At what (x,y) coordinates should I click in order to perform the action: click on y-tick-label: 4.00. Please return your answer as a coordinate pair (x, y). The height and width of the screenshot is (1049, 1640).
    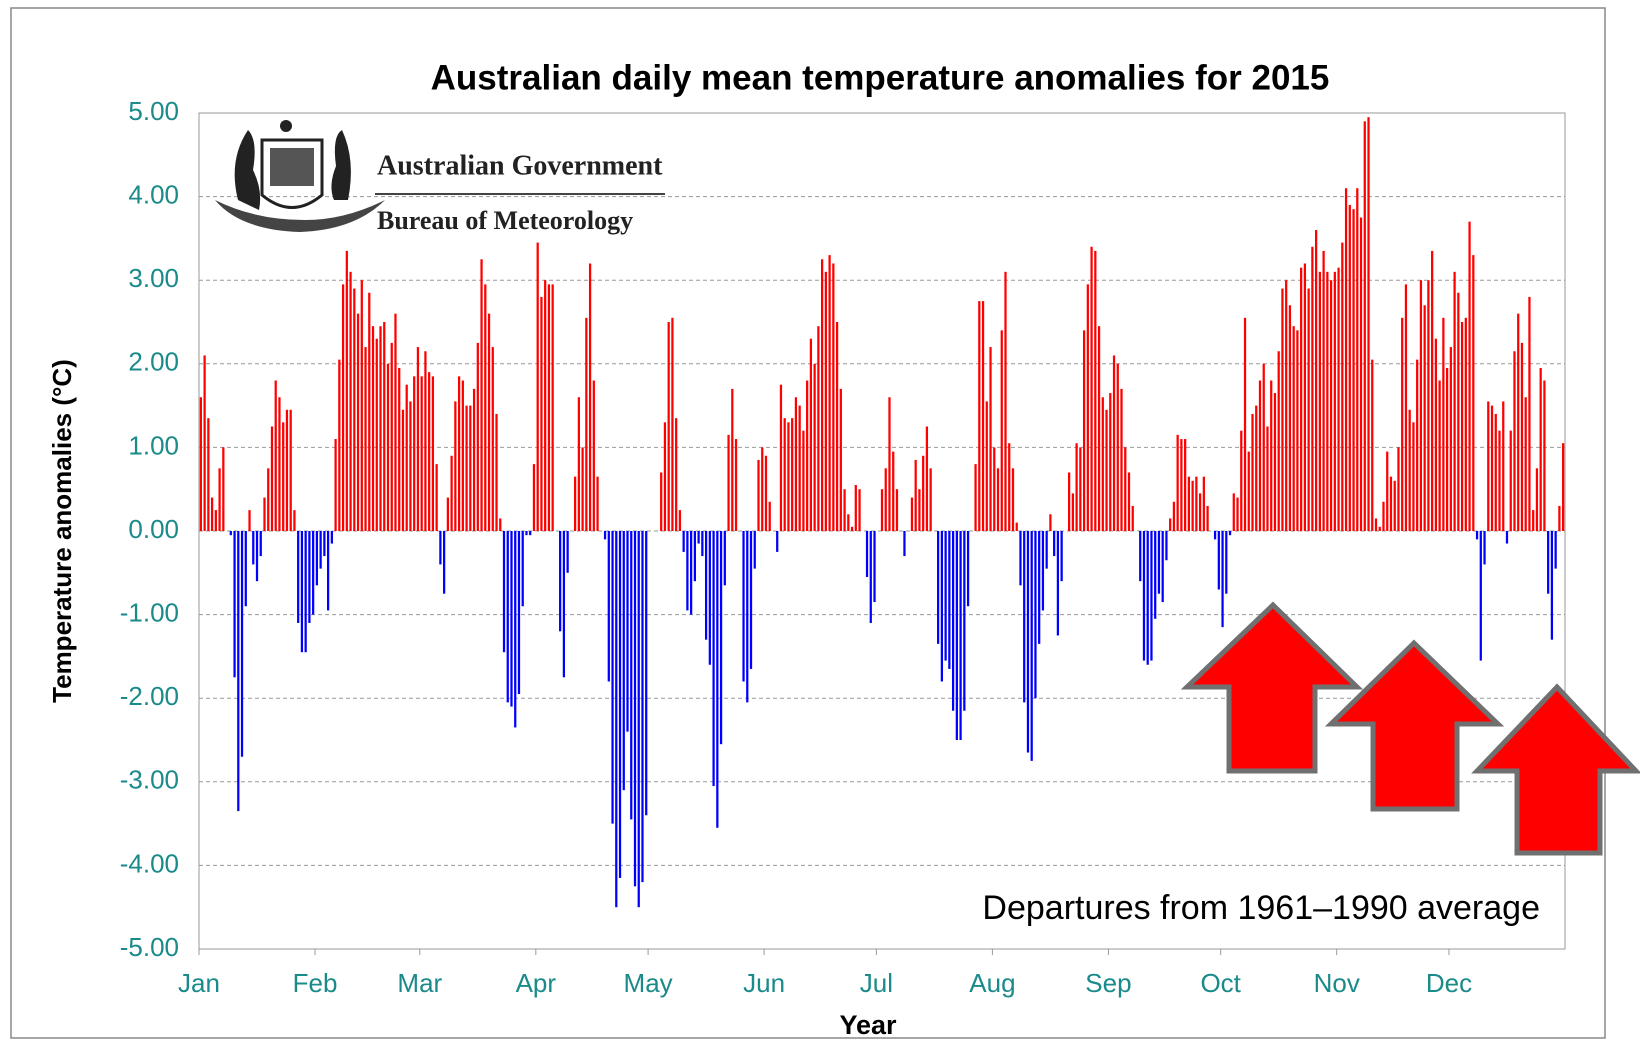
    Looking at the image, I should click on (153, 194).